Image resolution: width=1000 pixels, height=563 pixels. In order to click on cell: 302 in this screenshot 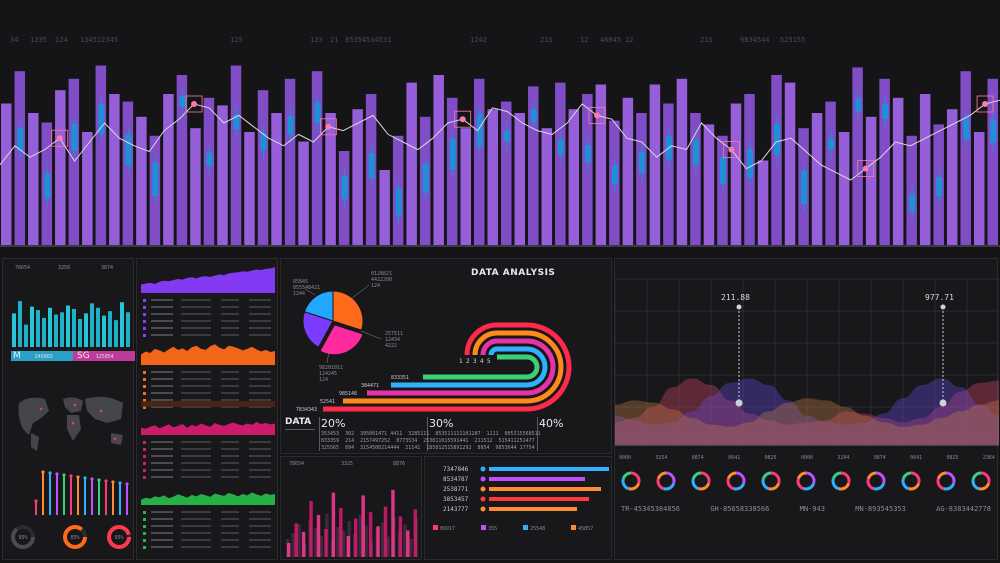, I will do `click(350, 434)`.